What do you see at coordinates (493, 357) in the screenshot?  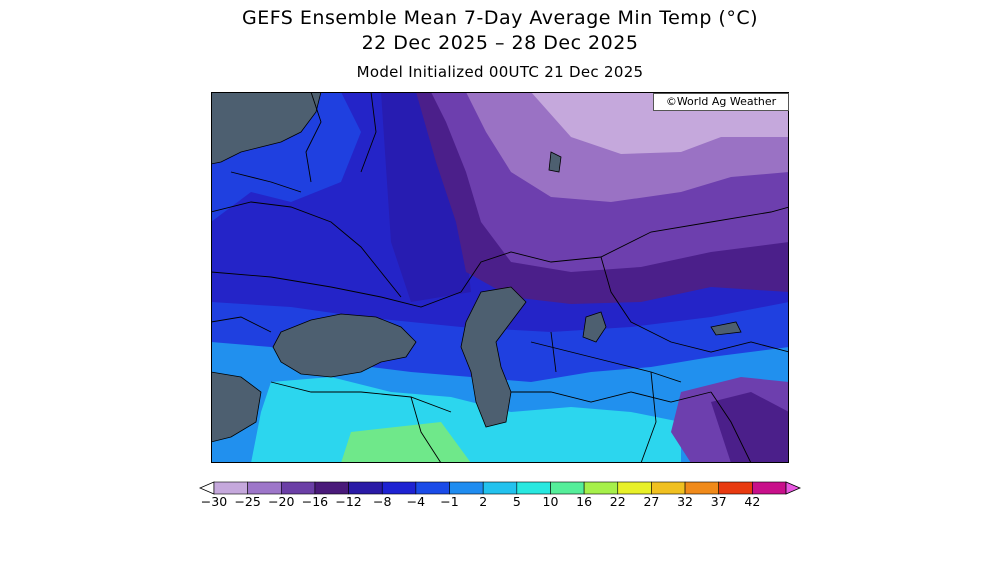 I see `caspian-sea` at bounding box center [493, 357].